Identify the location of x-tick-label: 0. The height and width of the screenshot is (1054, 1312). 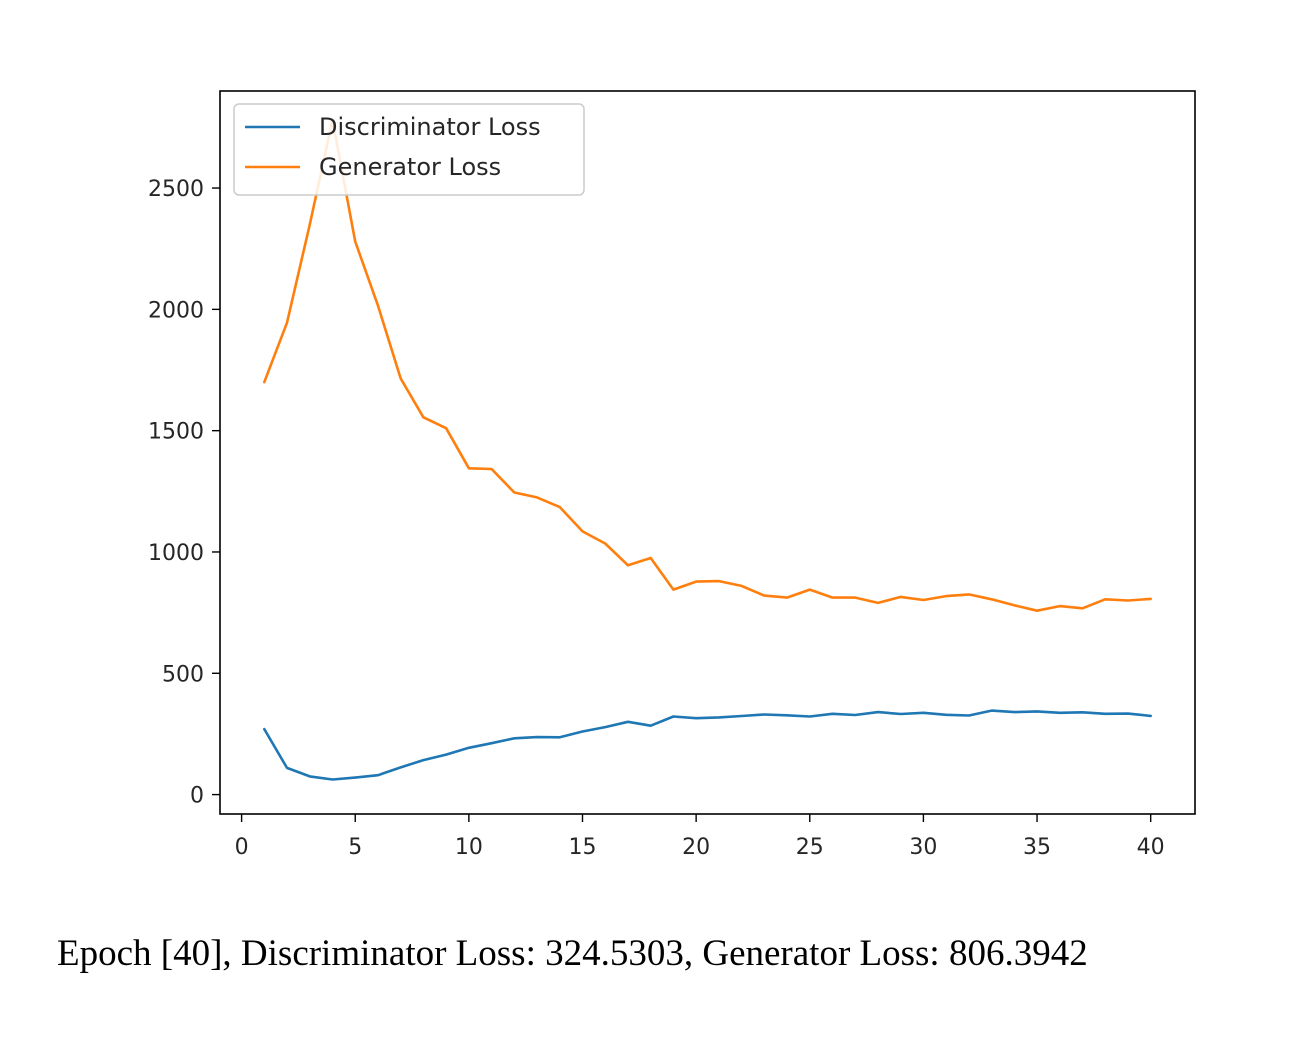
(242, 847).